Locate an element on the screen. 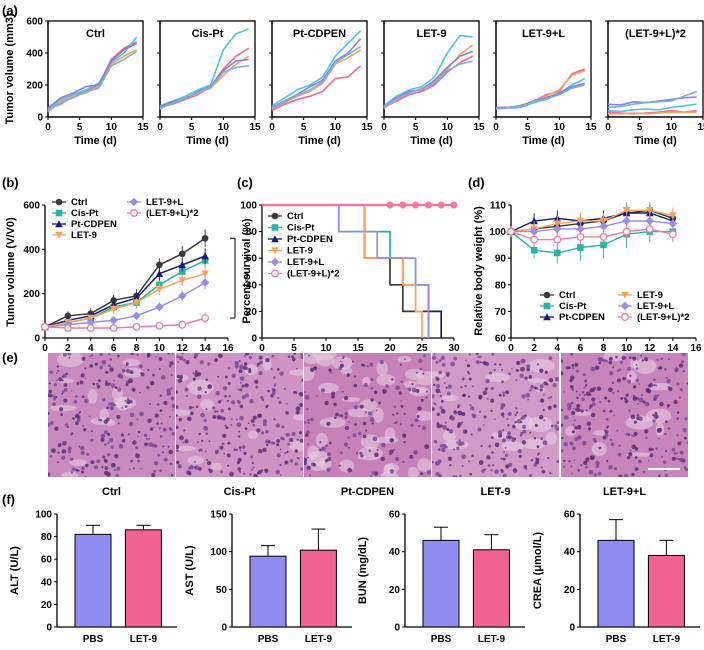  y-axis-title: Tumor volume (mm3) is located at coordinates (10, 68).